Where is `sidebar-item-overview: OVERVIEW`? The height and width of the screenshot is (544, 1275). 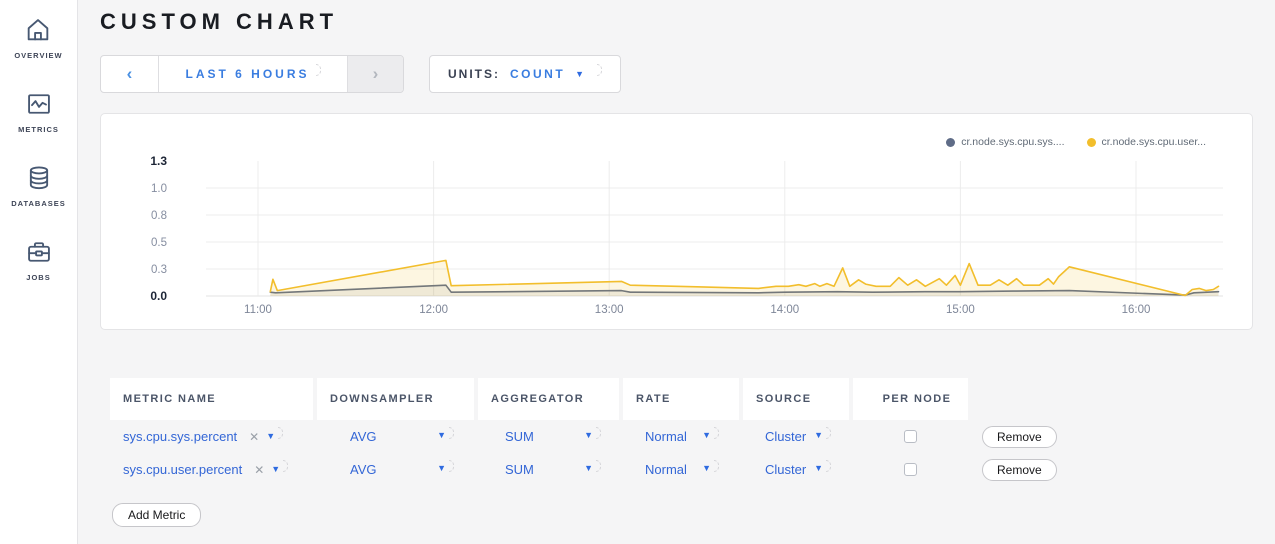
sidebar-item-overview: OVERVIEW is located at coordinates (38, 38).